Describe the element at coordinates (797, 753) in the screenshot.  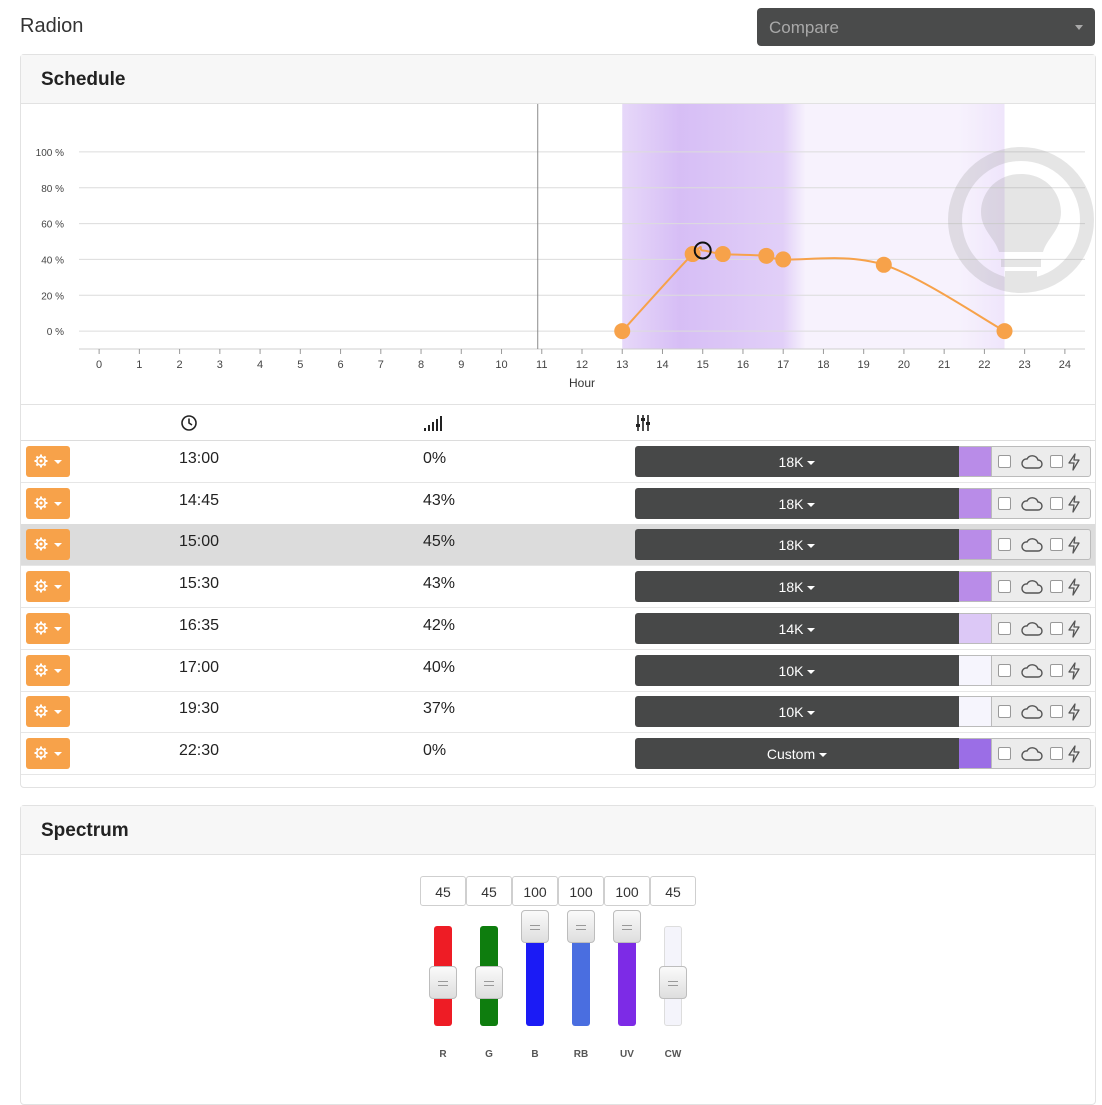
I see `row-preset-dropdown: Custom` at that location.